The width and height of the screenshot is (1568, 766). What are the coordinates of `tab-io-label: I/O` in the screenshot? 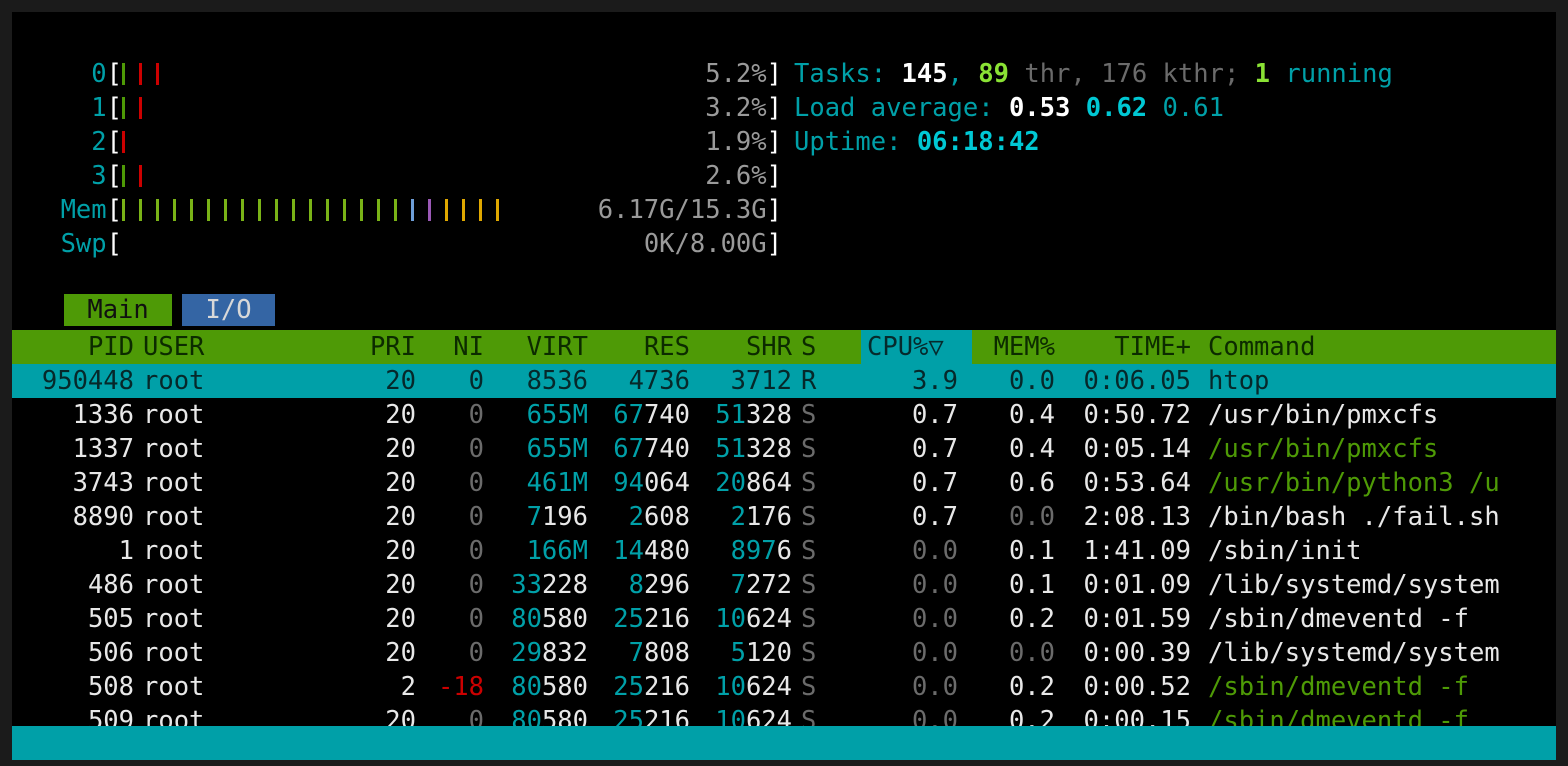 It's located at (228, 310).